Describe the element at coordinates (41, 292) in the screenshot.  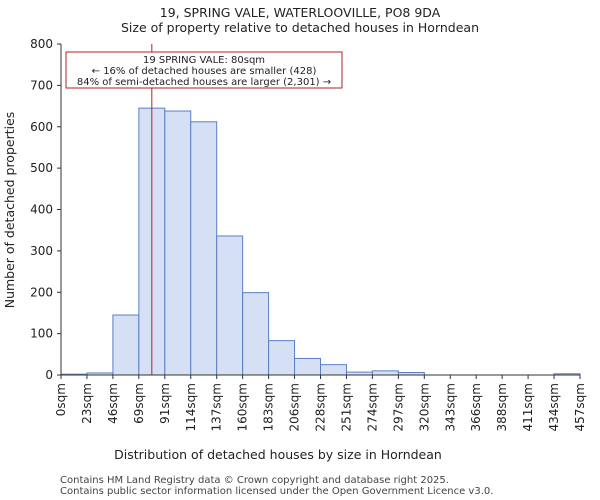
I see `y-tick-label: 200` at that location.